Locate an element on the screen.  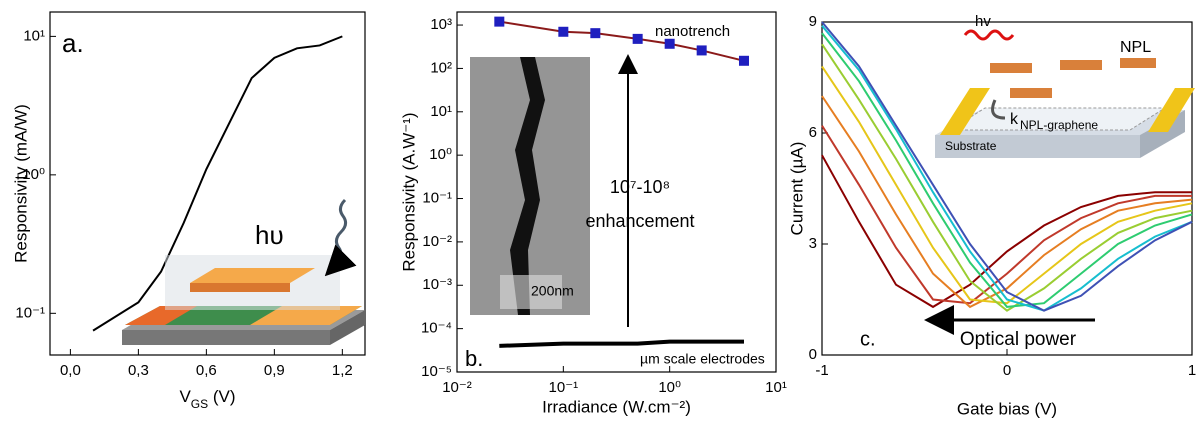
x-tick-label: 0 is located at coordinates (1007, 370).